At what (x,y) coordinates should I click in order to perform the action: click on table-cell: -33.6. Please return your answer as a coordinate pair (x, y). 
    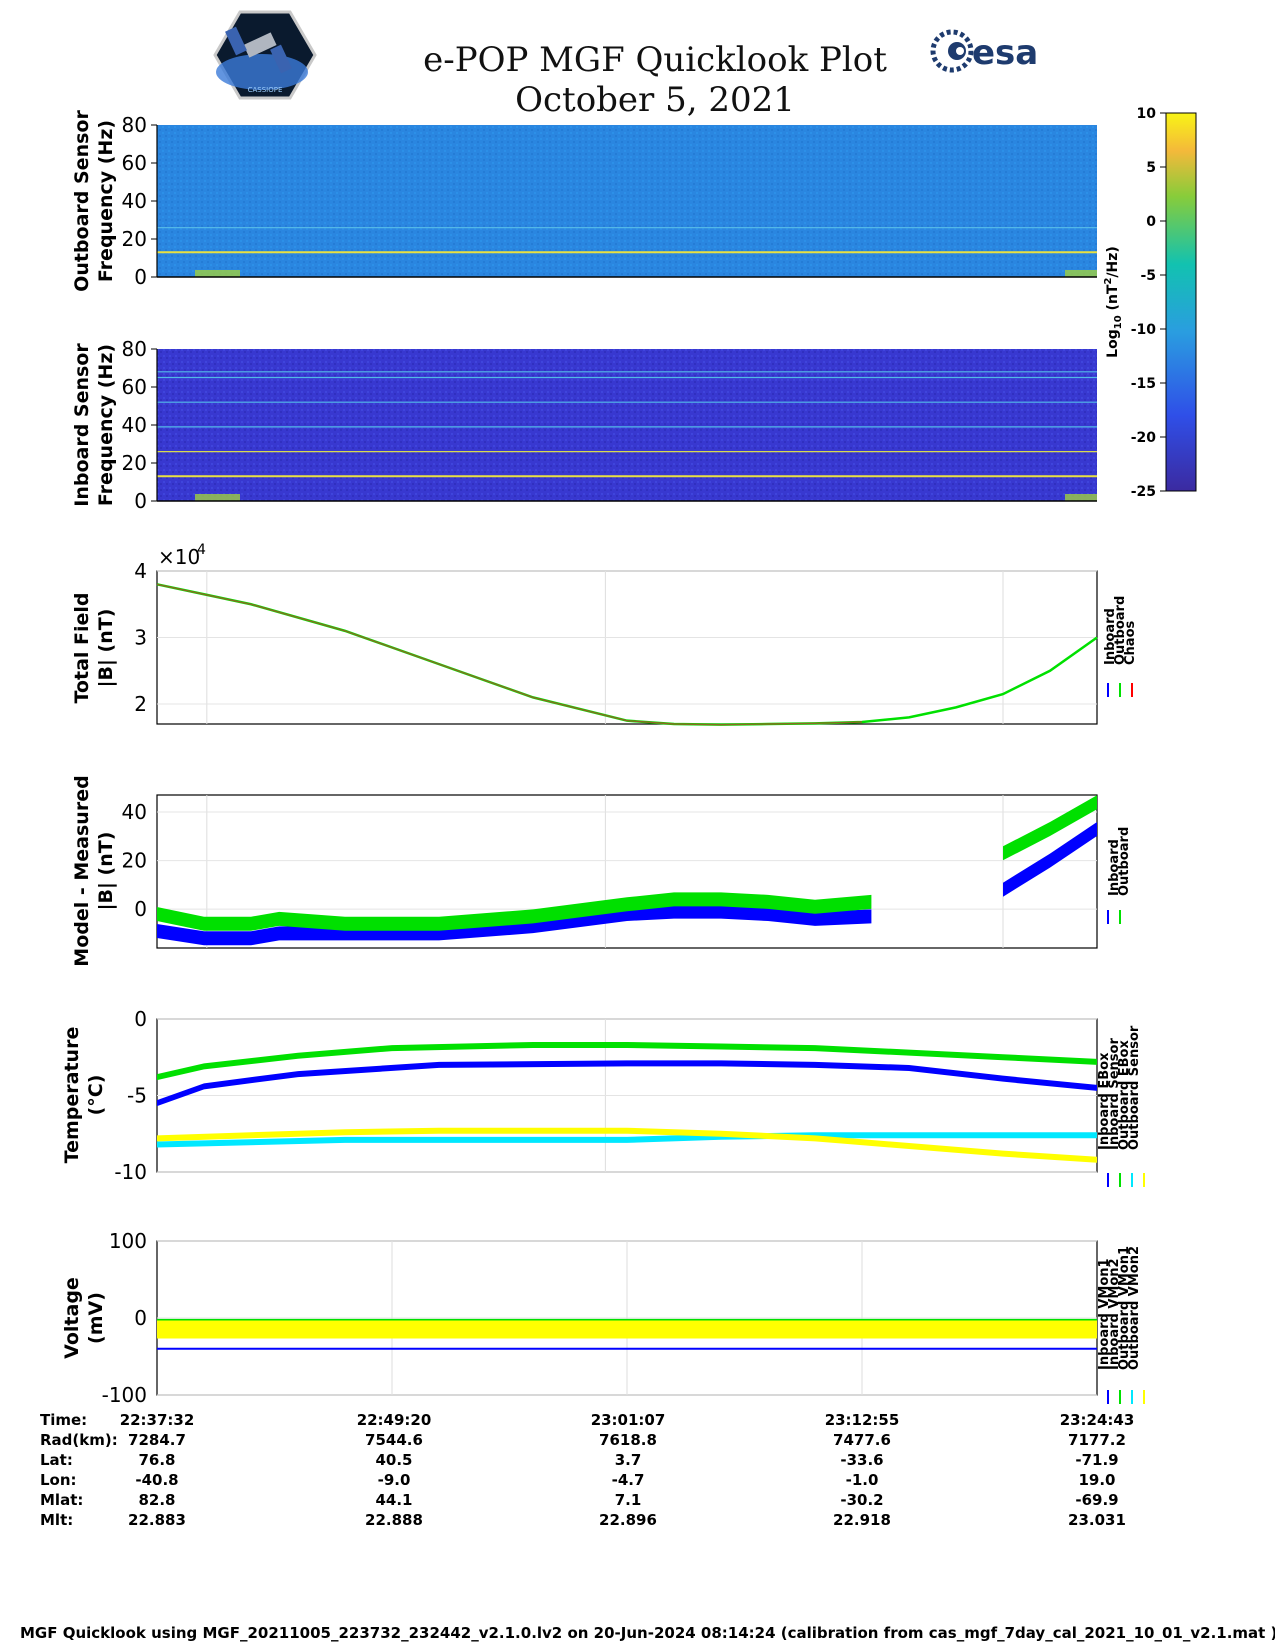
    Looking at the image, I should click on (862, 1460).